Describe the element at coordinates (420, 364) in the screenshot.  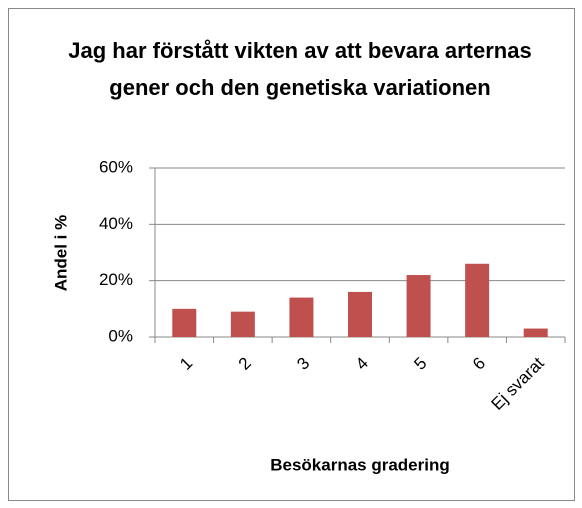
I see `x-tick-label: 5` at that location.